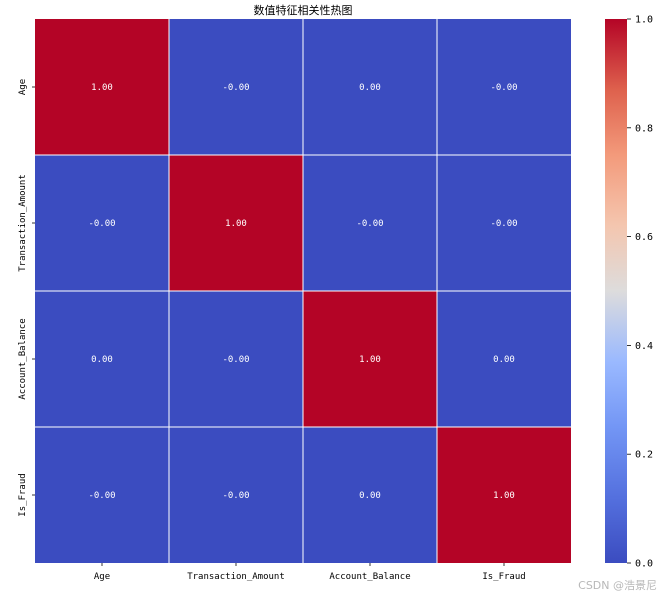 Image resolution: width=665 pixels, height=599 pixels. Describe the element at coordinates (102, 577) in the screenshot. I see `x-tick-label: Age` at that location.